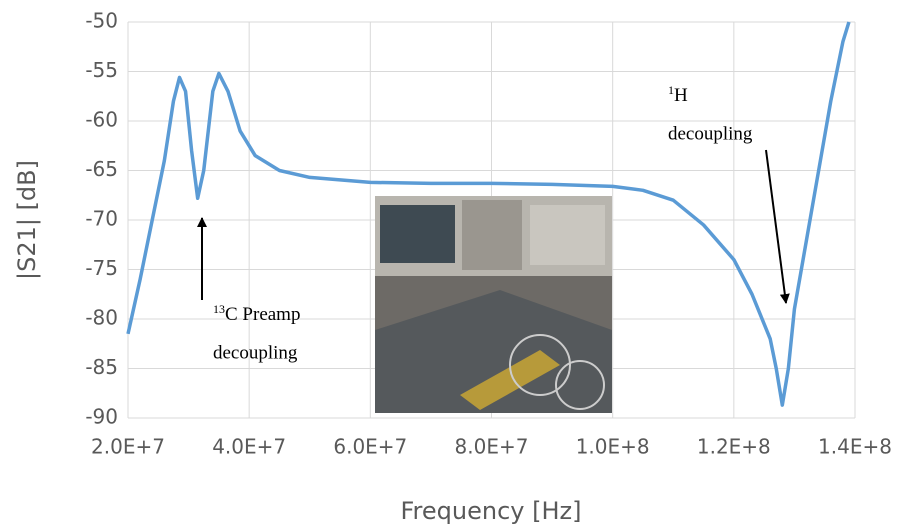 The image size is (904, 532). I want to click on annotation-superscript: 13, so click(219, 309).